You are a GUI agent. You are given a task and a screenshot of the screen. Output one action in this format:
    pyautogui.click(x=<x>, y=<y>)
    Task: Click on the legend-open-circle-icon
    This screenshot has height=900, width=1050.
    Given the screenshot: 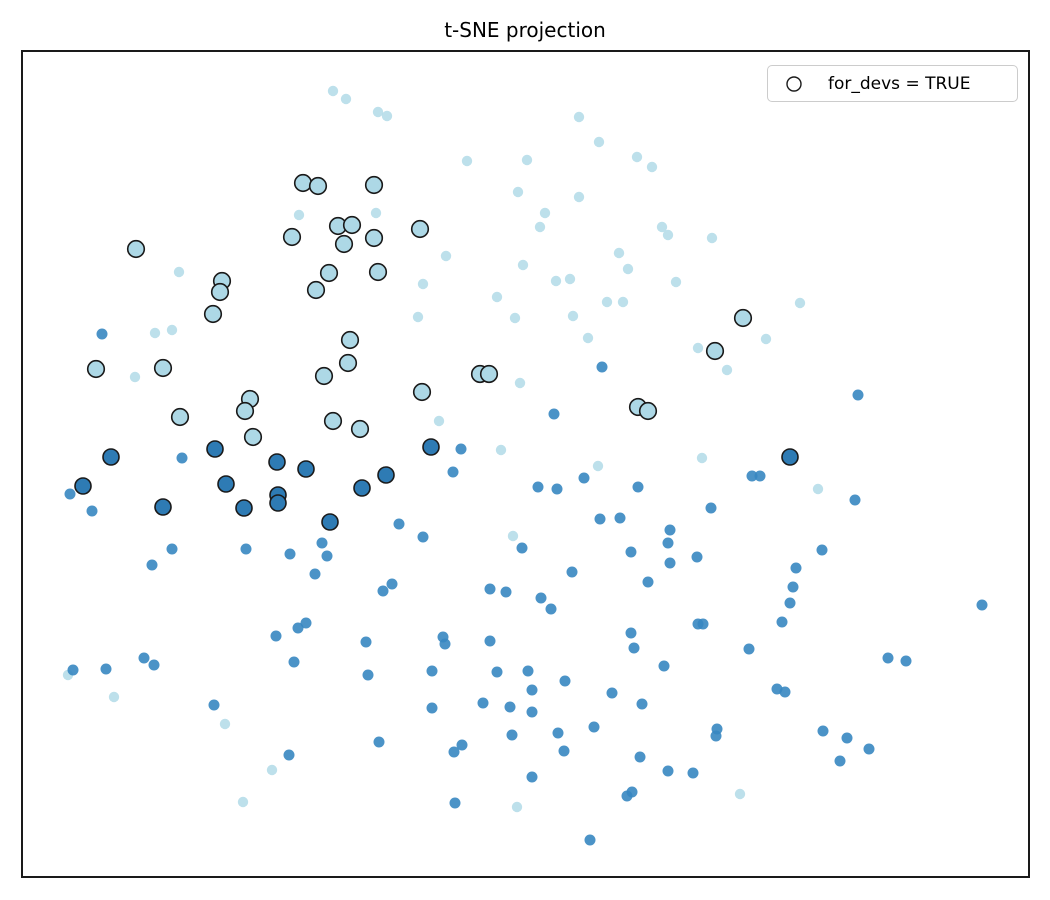 What is the action you would take?
    pyautogui.click(x=794, y=83)
    